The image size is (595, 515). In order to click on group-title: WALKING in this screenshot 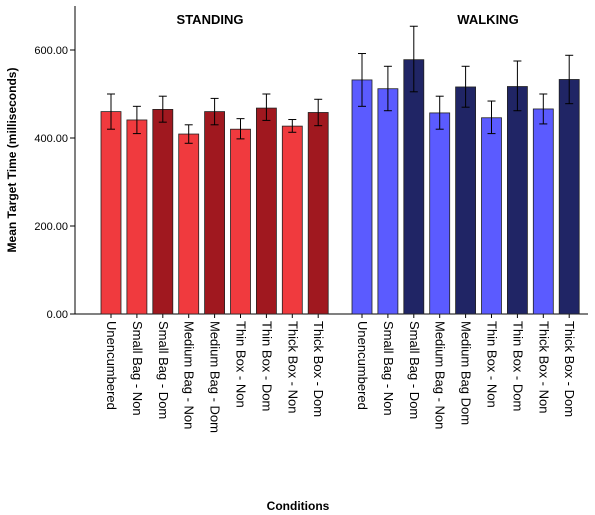, I will do `click(487, 19)`.